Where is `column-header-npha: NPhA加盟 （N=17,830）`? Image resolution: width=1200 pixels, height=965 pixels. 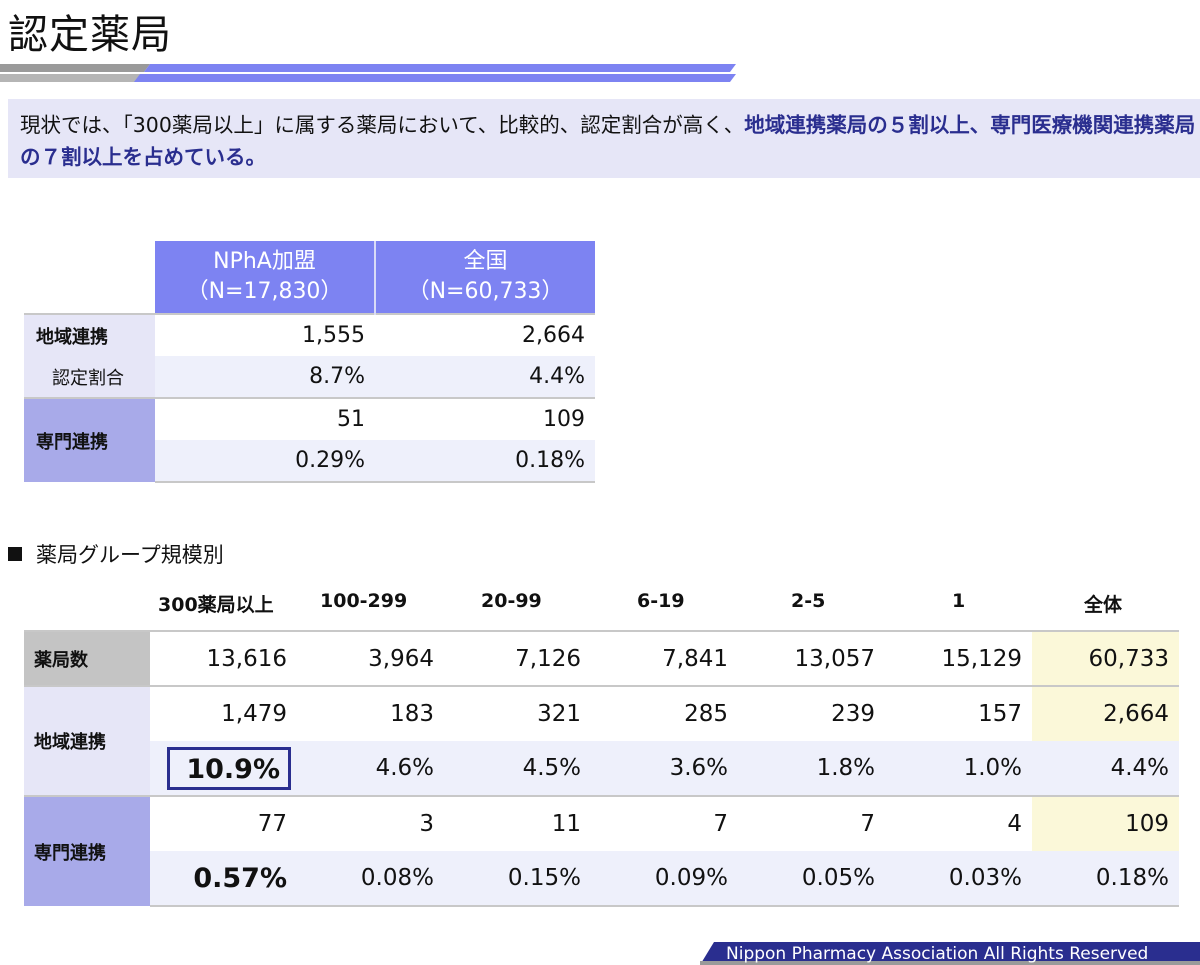 column-header-npha: NPhA加盟 （N=17,830） is located at coordinates (265, 277).